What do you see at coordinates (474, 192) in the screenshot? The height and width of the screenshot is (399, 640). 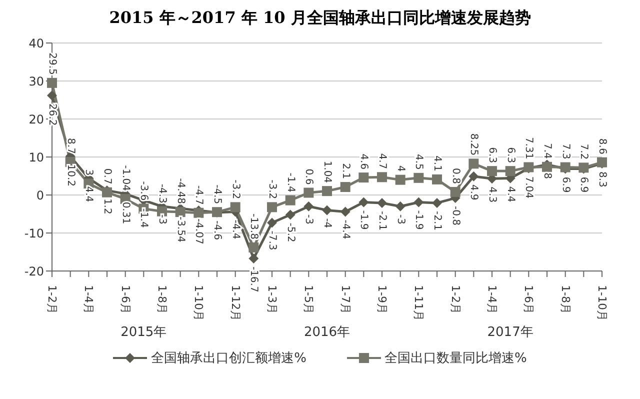 I see `data-label: 4.9` at bounding box center [474, 192].